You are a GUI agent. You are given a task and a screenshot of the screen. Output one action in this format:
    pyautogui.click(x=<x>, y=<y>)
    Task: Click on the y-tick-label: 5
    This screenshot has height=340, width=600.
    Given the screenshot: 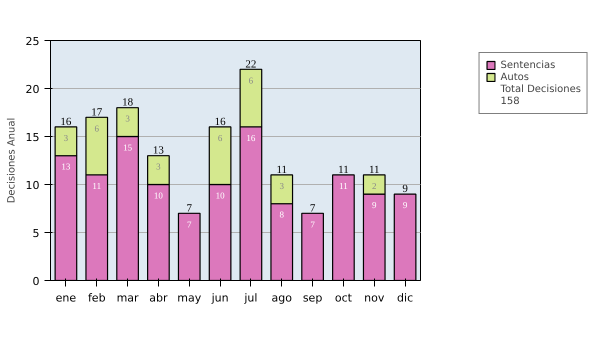 What is the action you would take?
    pyautogui.click(x=36, y=233)
    